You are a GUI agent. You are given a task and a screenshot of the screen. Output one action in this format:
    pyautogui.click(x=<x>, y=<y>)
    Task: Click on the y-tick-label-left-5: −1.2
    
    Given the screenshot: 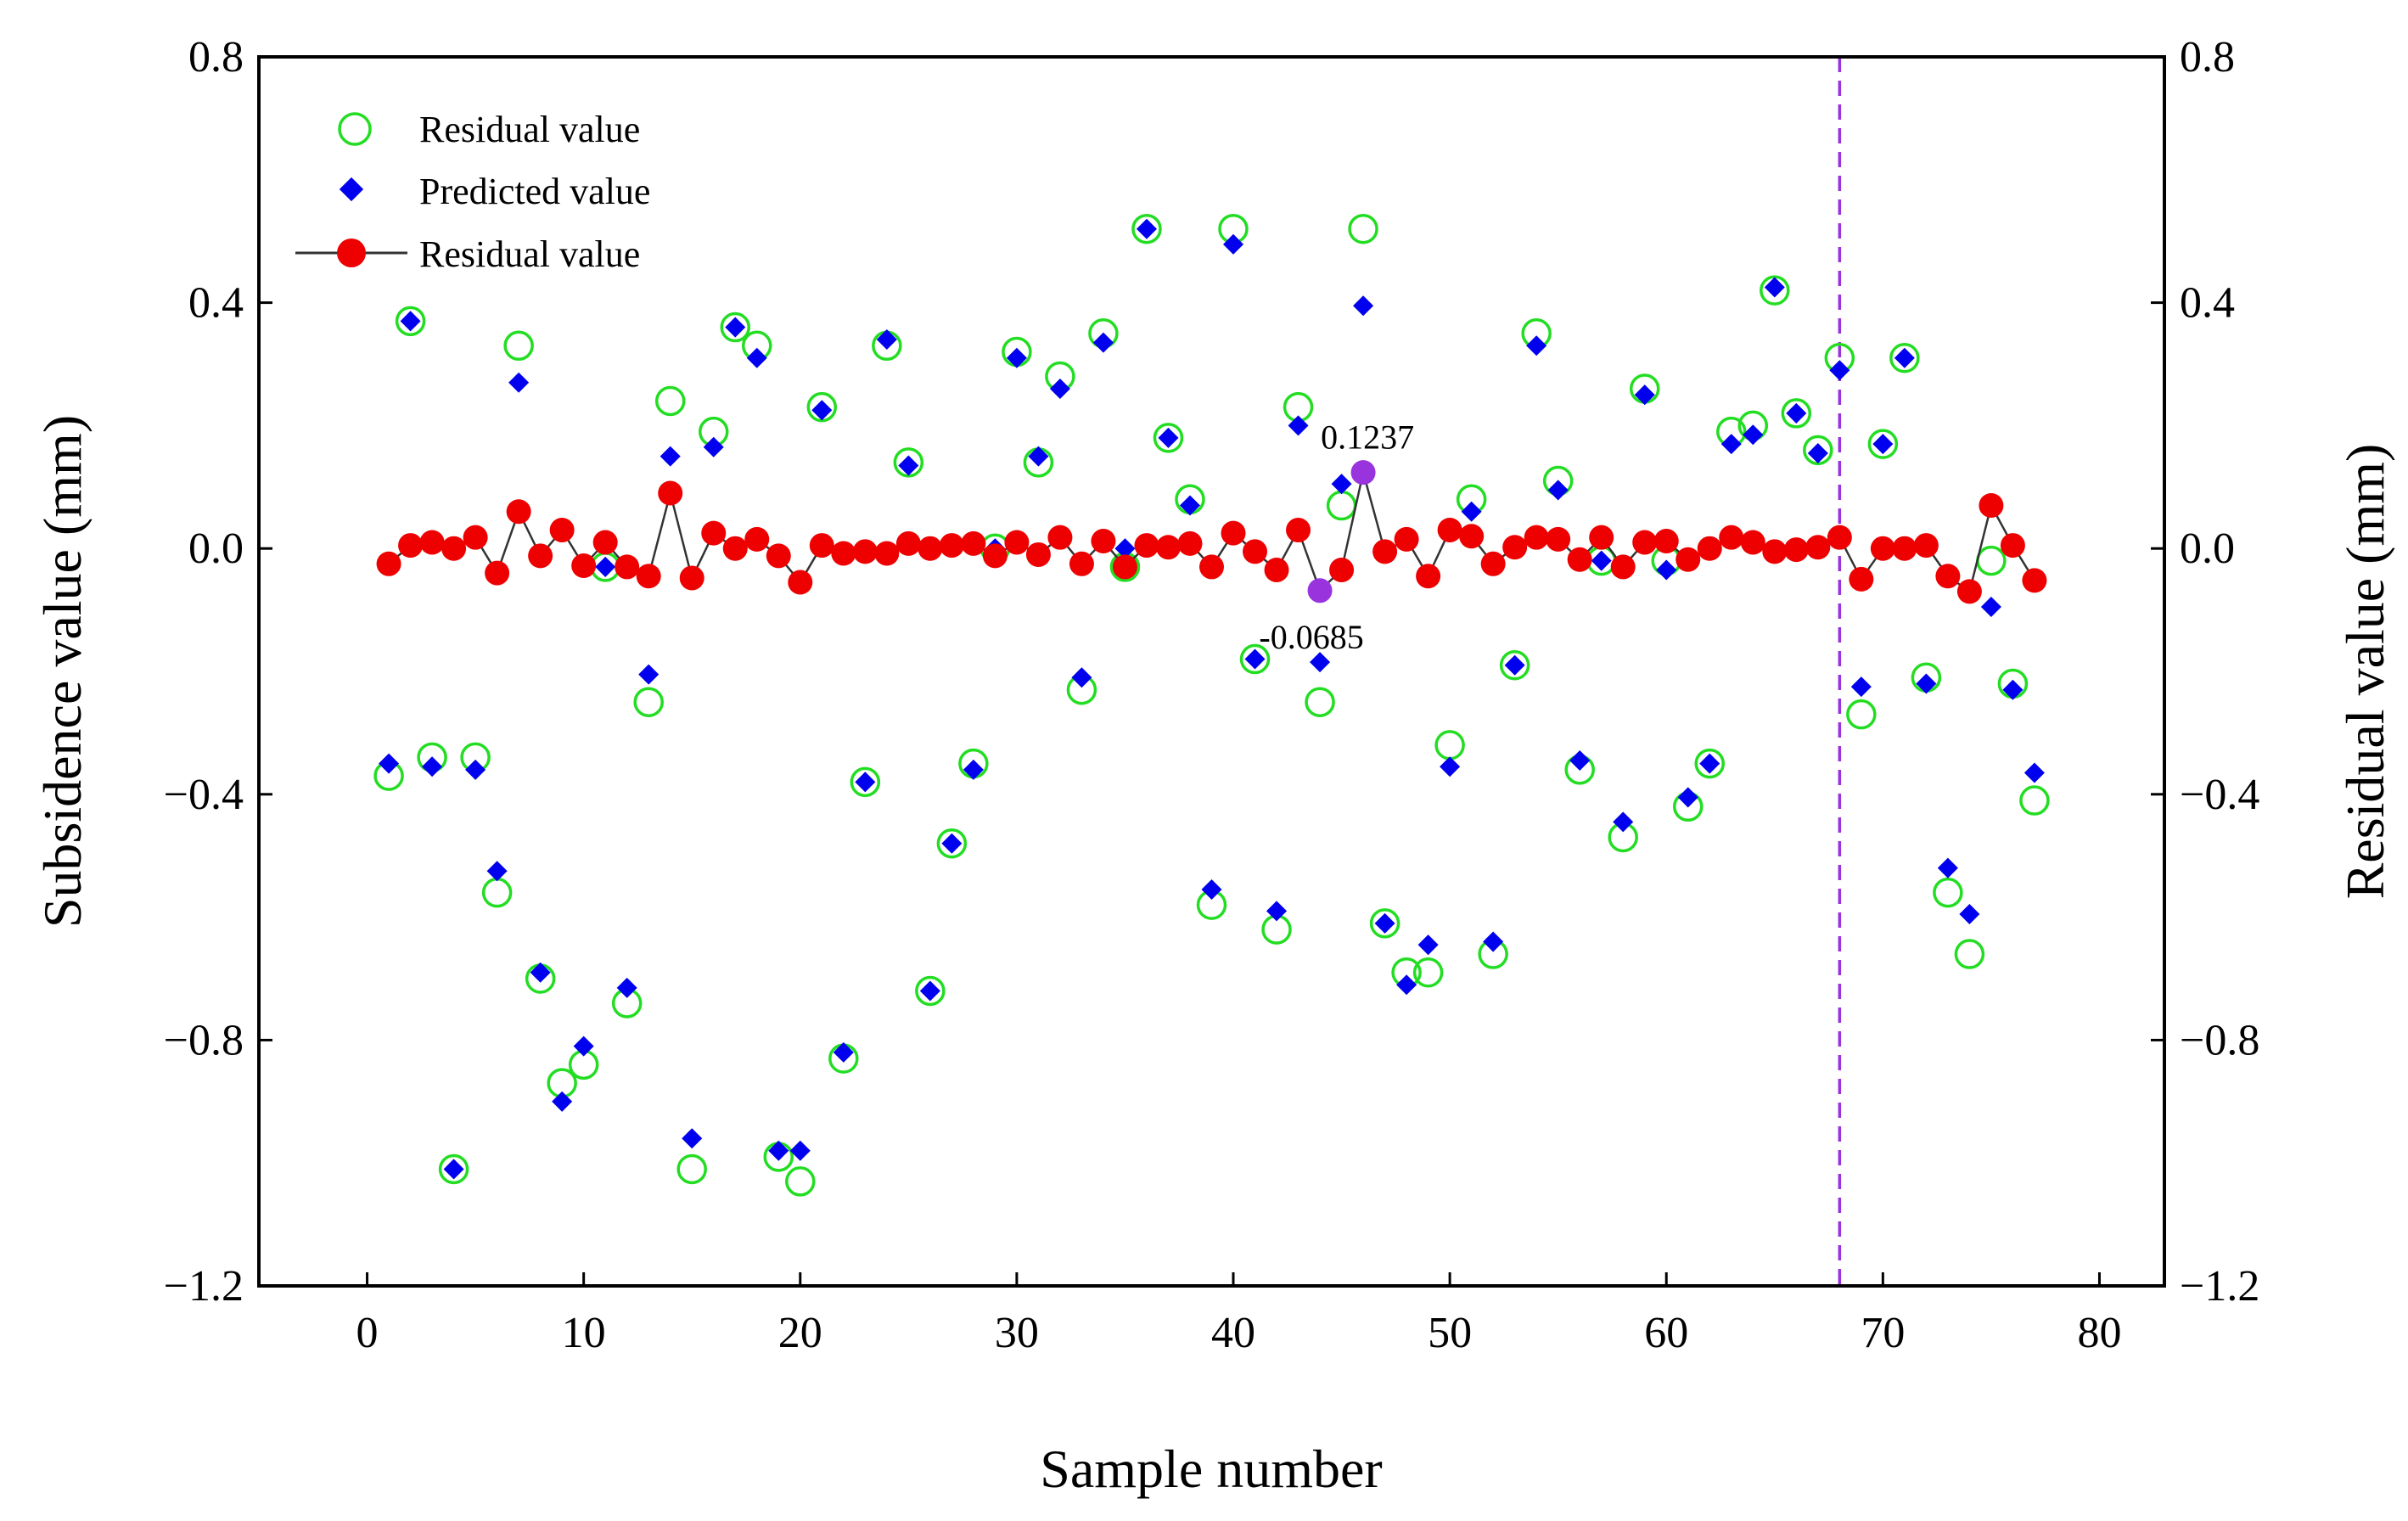 What is the action you would take?
    pyautogui.click(x=204, y=1286)
    